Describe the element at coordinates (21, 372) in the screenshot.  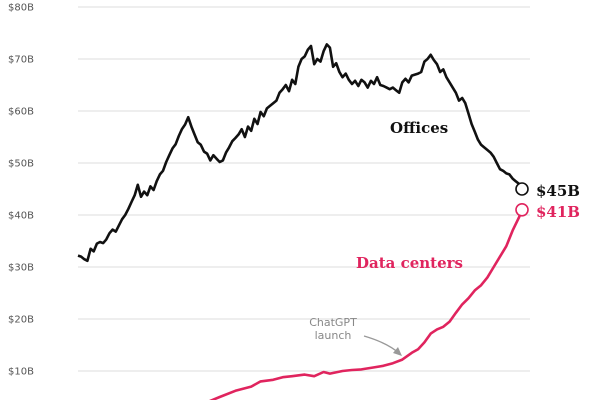
I see `y-tick-label: $10B` at that location.